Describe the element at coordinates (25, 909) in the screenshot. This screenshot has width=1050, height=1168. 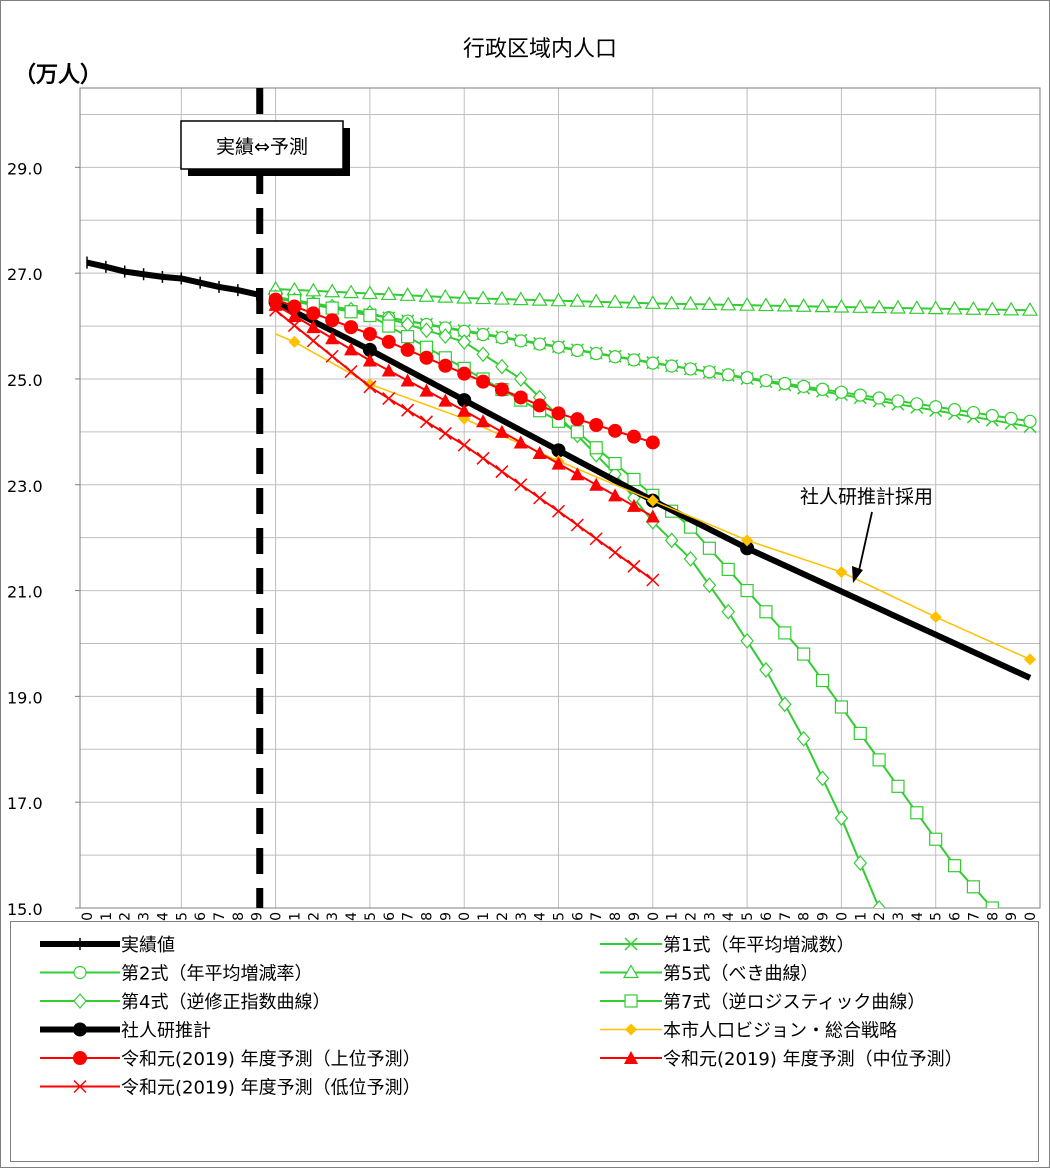
I see `y-tick-label: 15.0` at that location.